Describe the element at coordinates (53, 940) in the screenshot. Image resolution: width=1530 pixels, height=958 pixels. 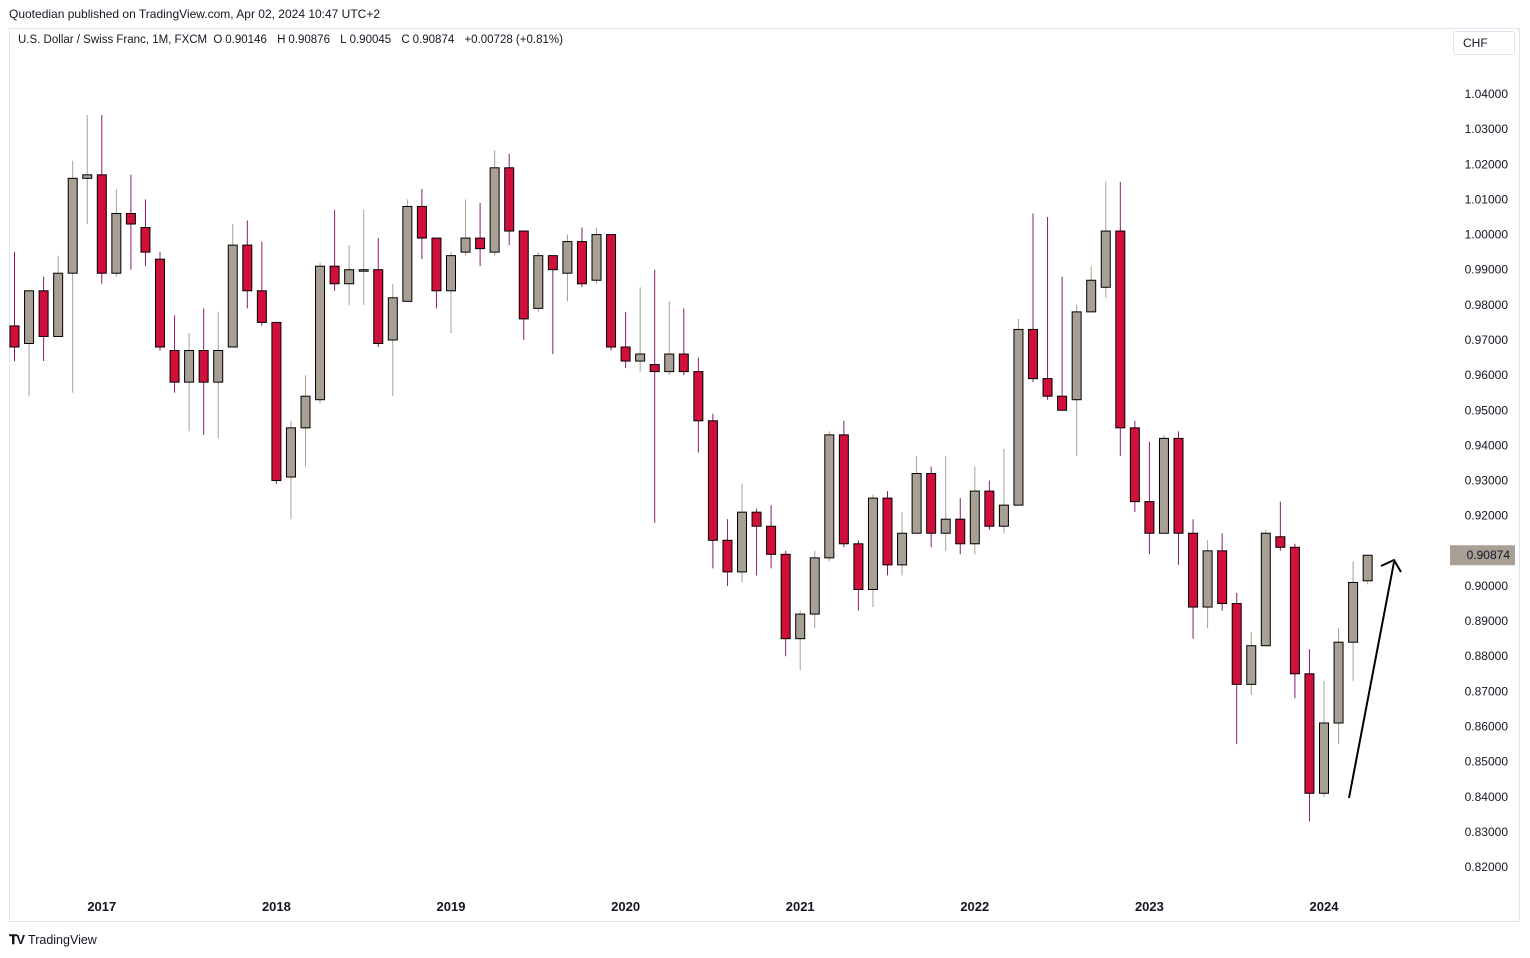
I see `tradingview-logo: 𝐓V TradingView` at that location.